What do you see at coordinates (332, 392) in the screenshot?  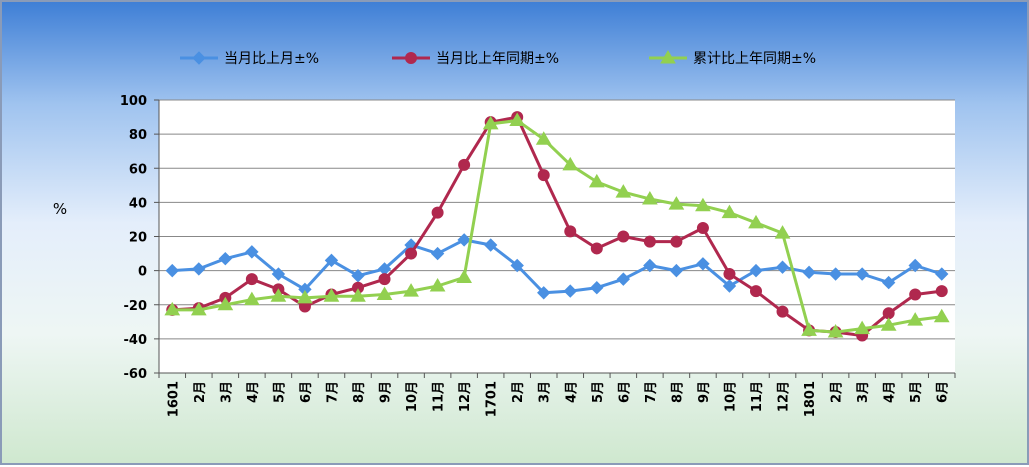 I see `x-tick-label: 7月` at bounding box center [332, 392].